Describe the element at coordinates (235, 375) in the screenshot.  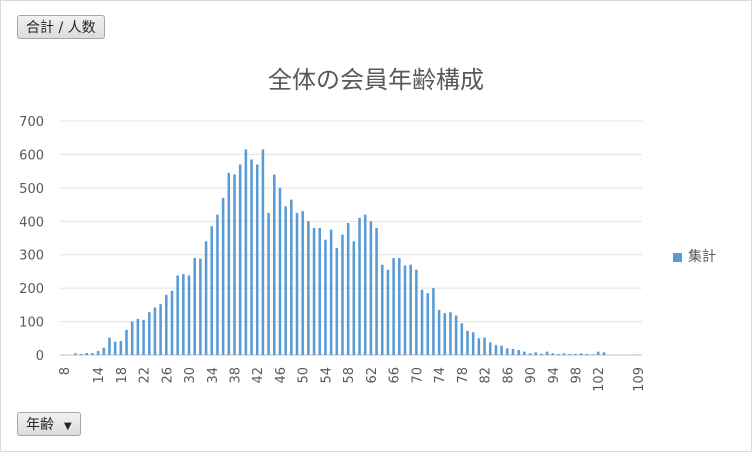
I see `x-tick-label: 38` at that location.